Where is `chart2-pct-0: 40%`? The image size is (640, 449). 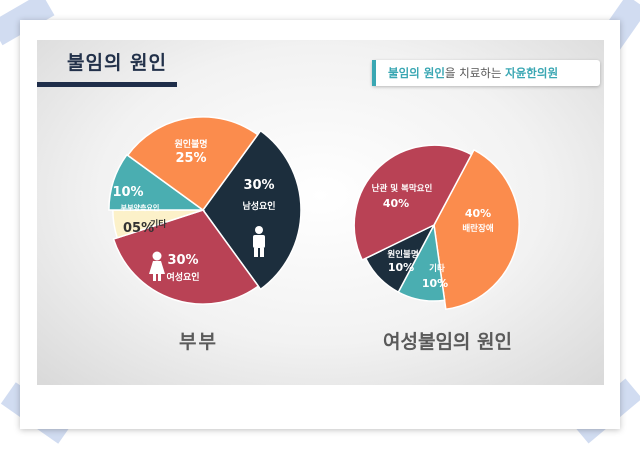 chart2-pct-0: 40% is located at coordinates (478, 213).